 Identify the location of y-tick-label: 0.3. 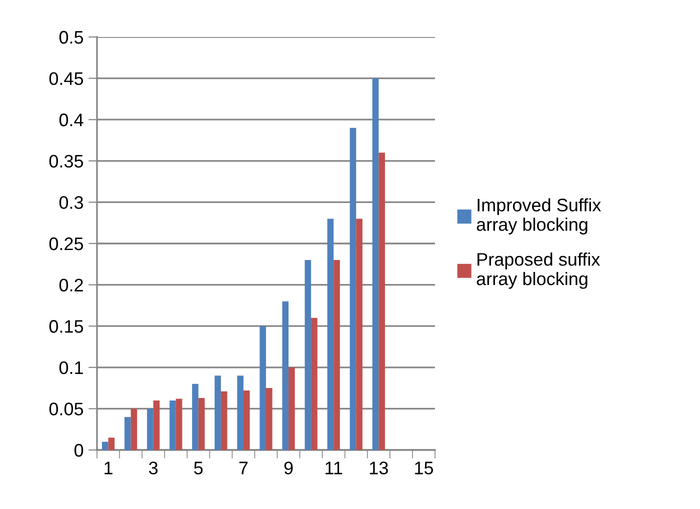
(71, 202).